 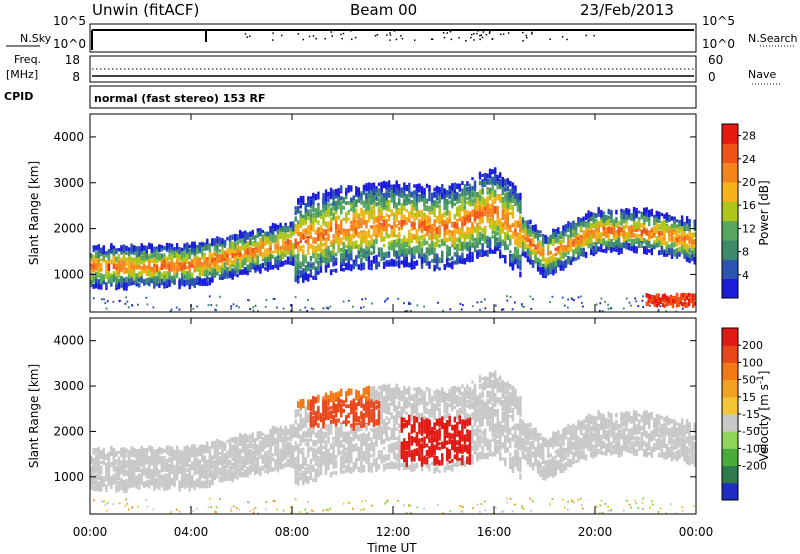 What do you see at coordinates (730, 230) in the screenshot?
I see `colorbar-swatch` at bounding box center [730, 230].